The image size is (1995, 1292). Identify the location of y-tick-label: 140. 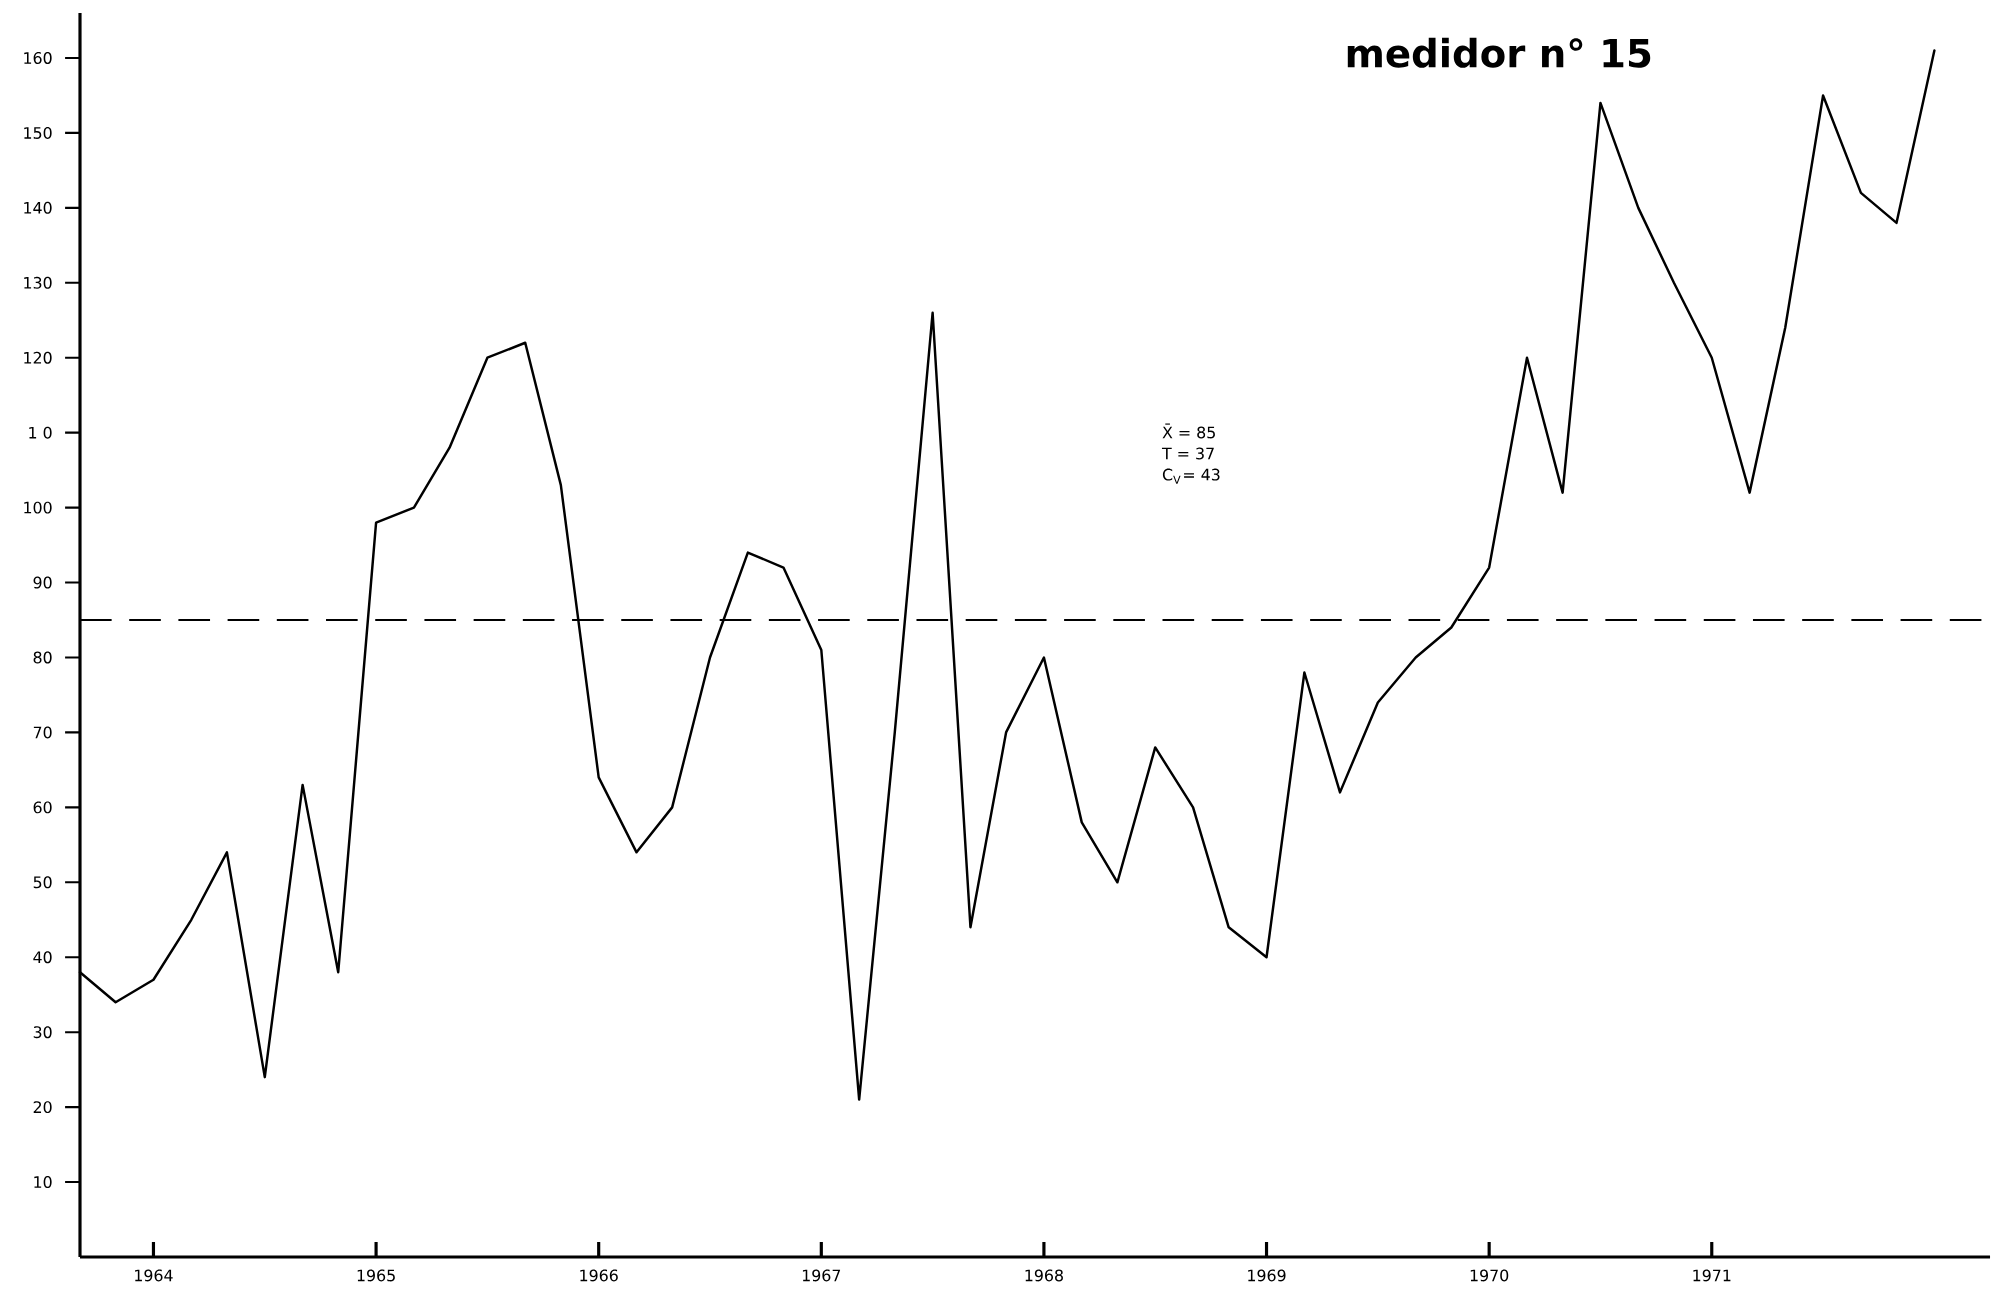
(38, 207).